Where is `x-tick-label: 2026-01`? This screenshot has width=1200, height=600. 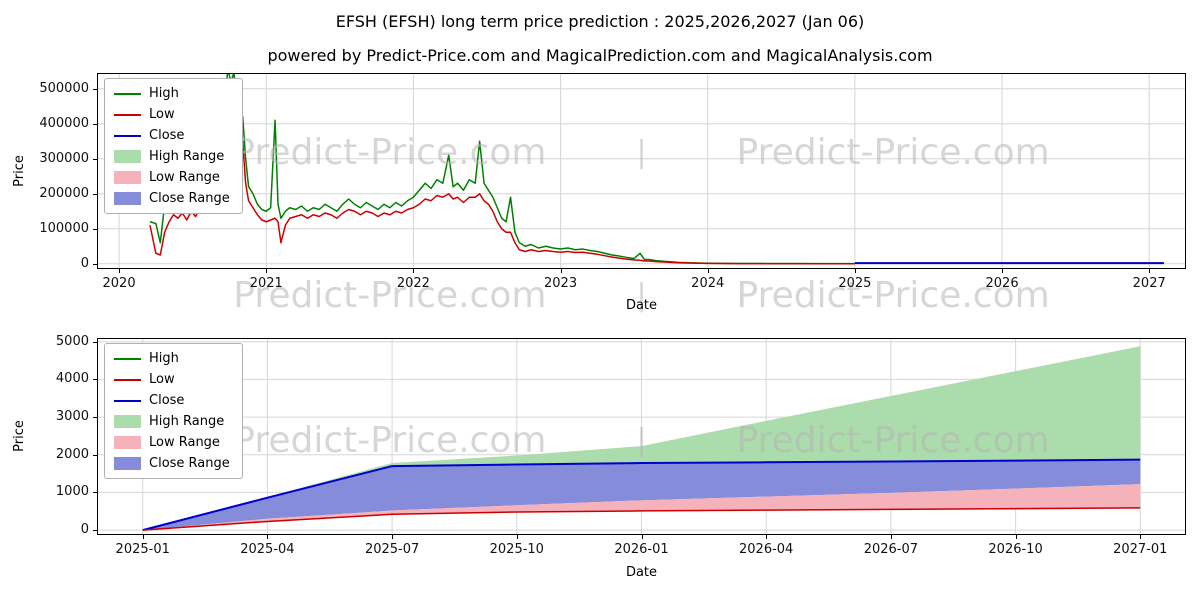
x-tick-label: 2026-01 is located at coordinates (641, 549).